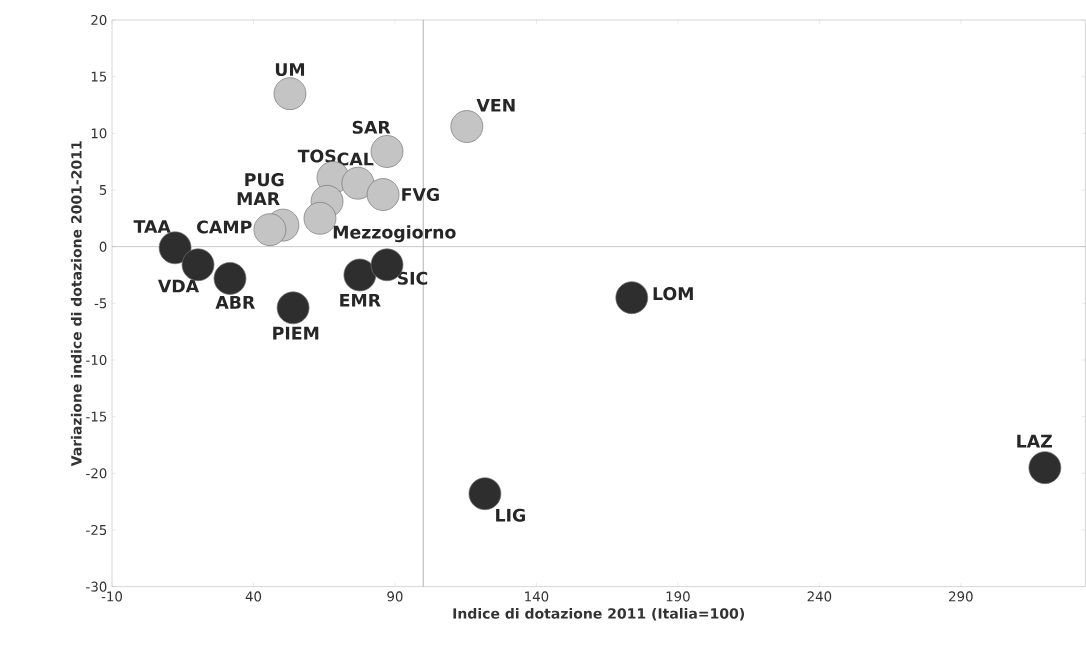  What do you see at coordinates (224, 227) in the screenshot?
I see `annotation: CAMP` at bounding box center [224, 227].